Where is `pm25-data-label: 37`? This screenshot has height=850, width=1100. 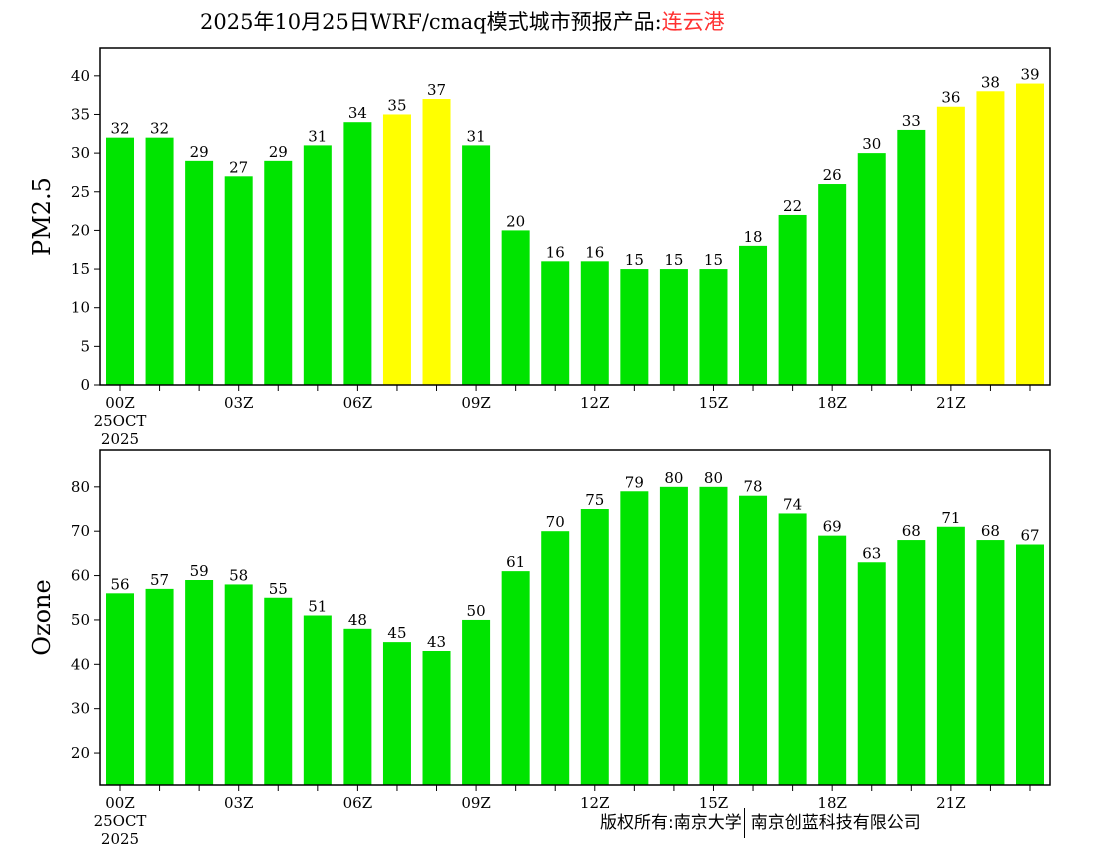
pm25-data-label: 37 is located at coordinates (436, 90).